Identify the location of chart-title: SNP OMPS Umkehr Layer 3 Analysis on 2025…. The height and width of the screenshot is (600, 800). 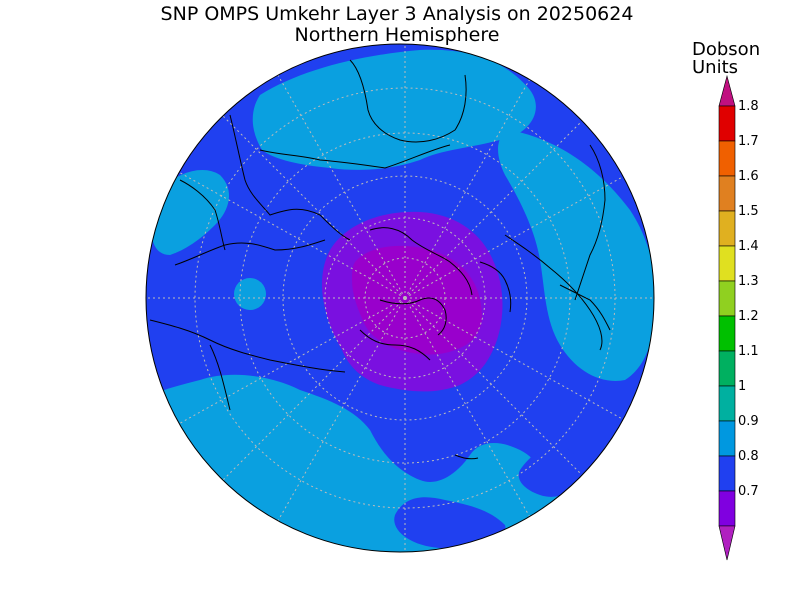
(397, 14).